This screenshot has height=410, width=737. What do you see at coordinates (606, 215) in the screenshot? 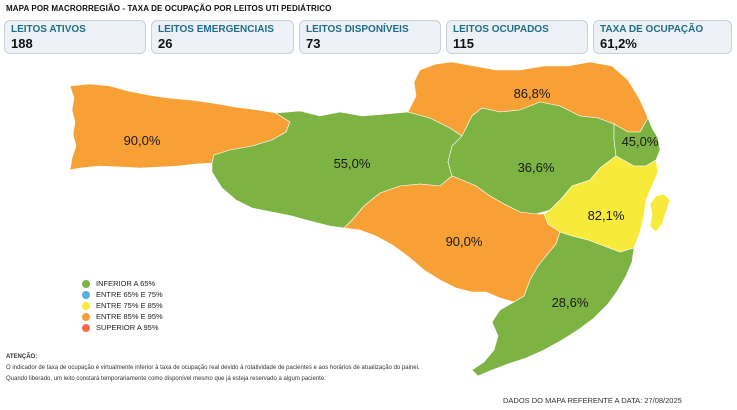
I see `region-label-grande-florianopolis: 82,1%` at bounding box center [606, 215].